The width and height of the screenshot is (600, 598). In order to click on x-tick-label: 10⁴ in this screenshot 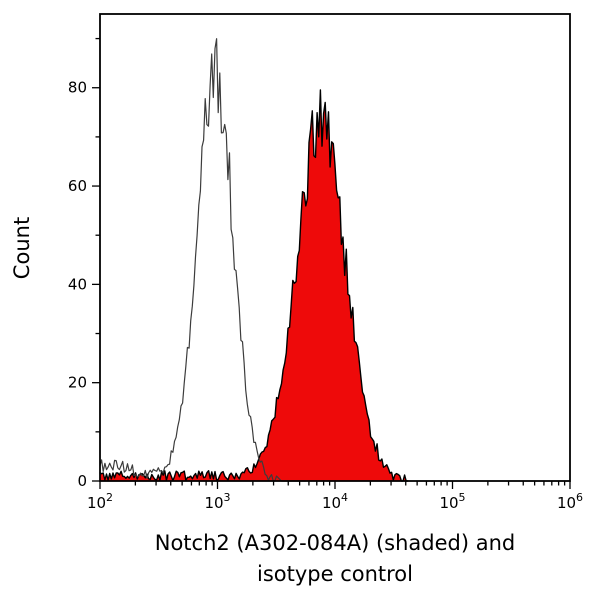, I will do `click(335, 501)`.